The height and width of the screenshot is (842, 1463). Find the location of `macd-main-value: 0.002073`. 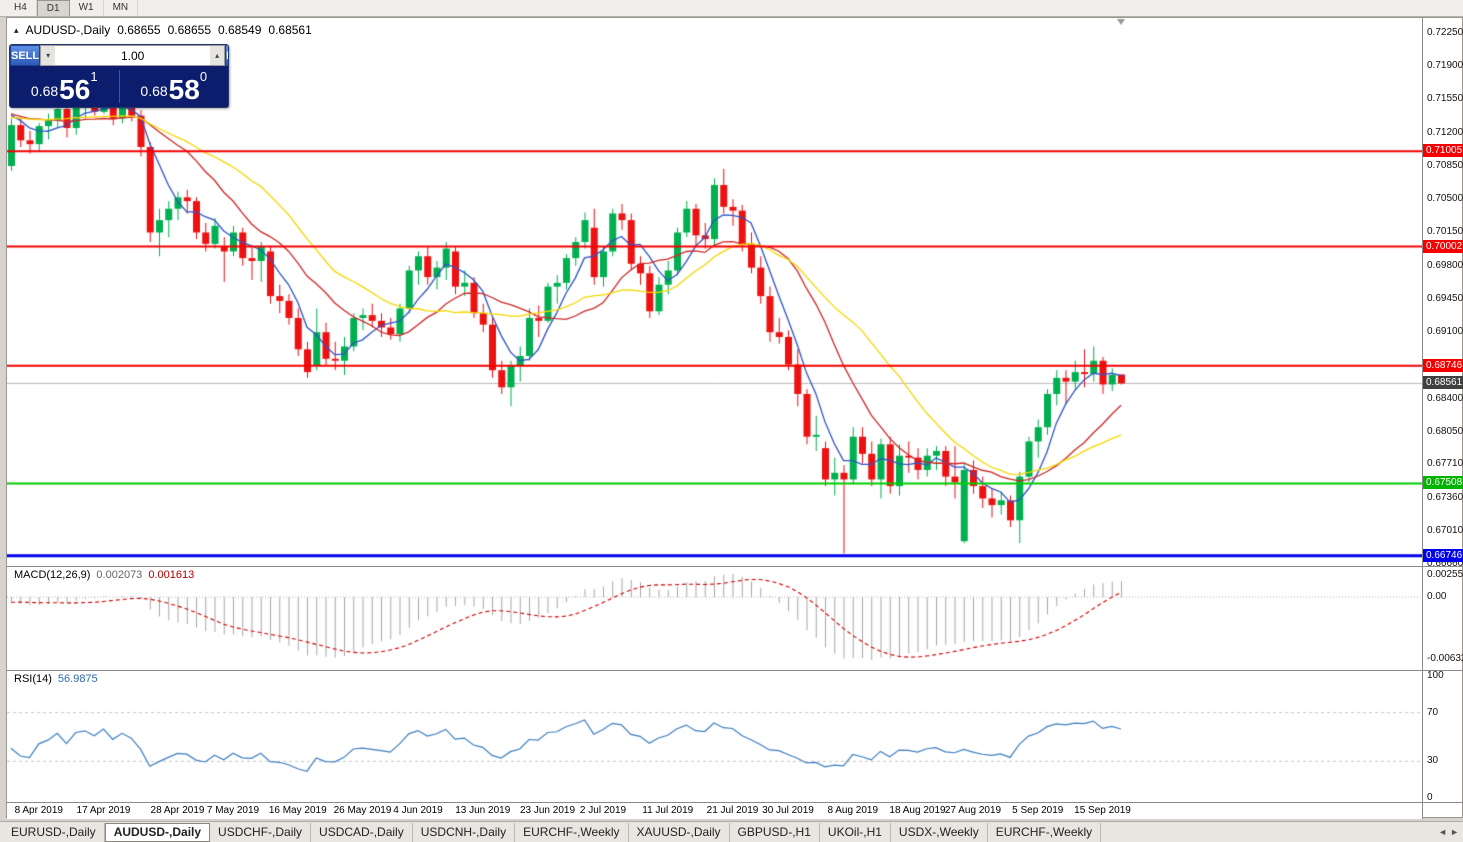

macd-main-value: 0.002073 is located at coordinates (119, 575).